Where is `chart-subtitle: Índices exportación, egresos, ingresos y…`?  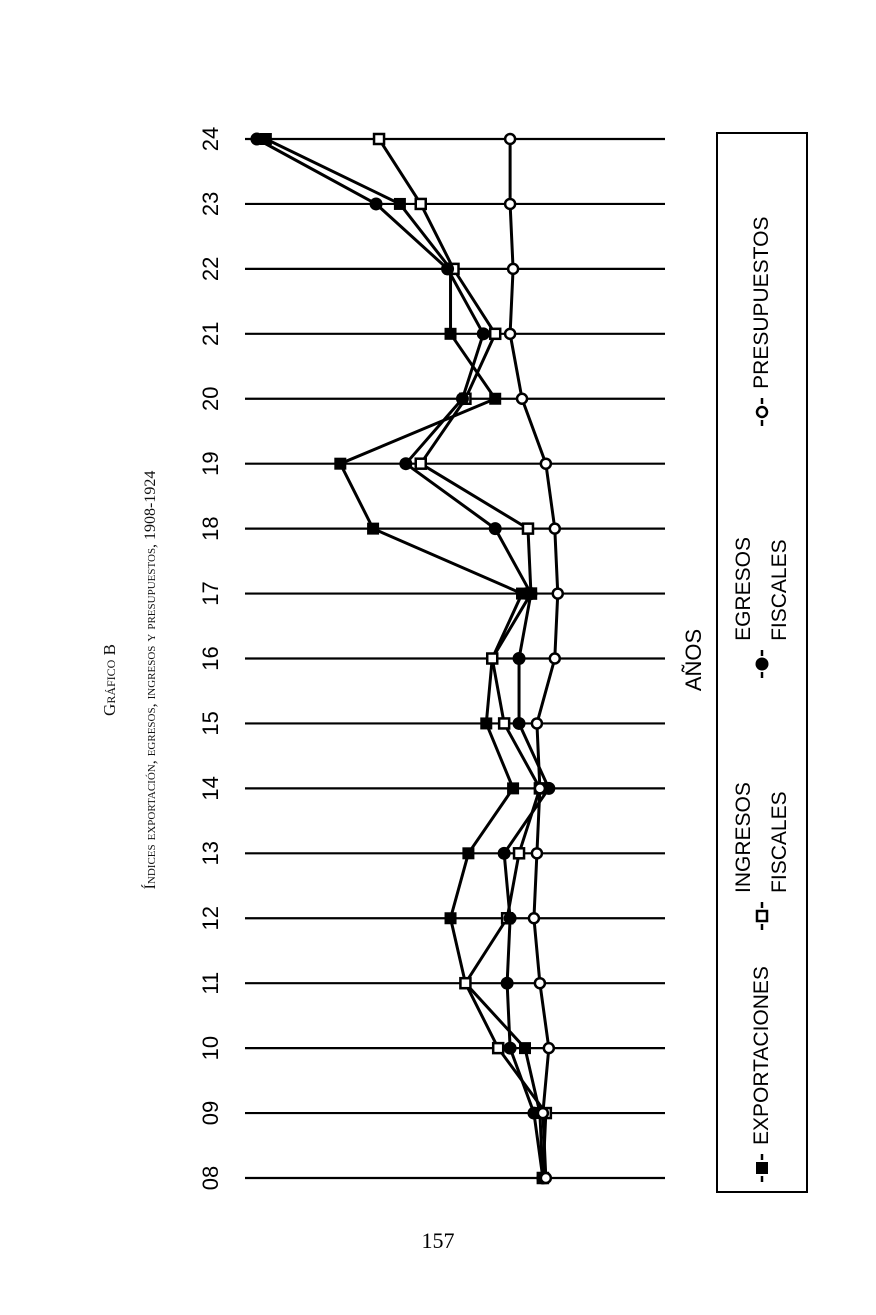 chart-subtitle: Índices exportación, egresos, ingresos y… is located at coordinates (150, 680).